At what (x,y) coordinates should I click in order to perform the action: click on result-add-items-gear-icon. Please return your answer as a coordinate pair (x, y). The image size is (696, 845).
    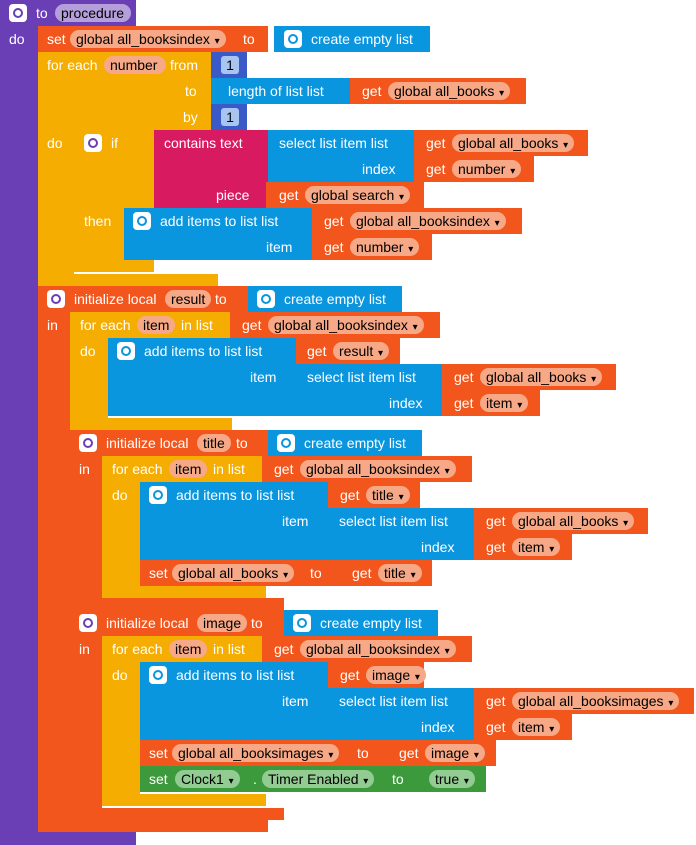
    Looking at the image, I should click on (126, 351).